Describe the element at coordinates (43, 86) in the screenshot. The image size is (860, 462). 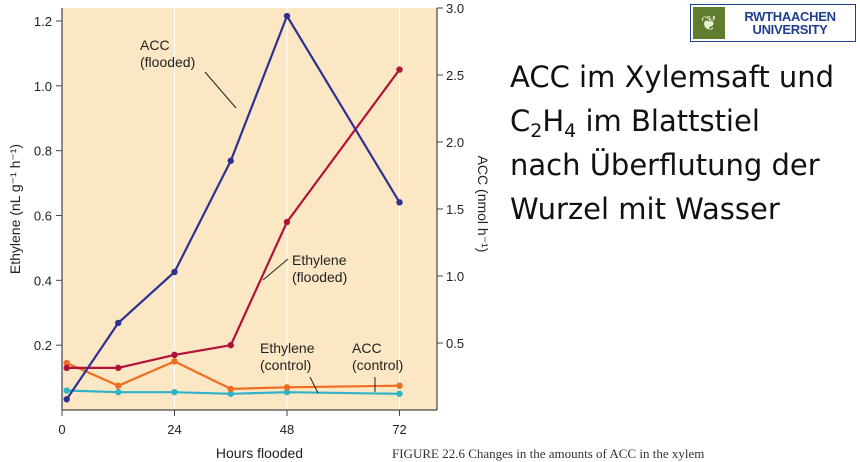
I see `y-tick-label: 1.0` at that location.